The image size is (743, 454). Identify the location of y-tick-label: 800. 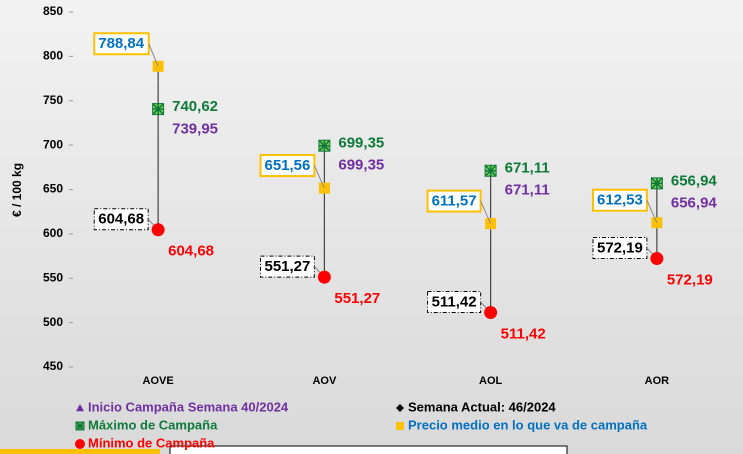
(53, 56).